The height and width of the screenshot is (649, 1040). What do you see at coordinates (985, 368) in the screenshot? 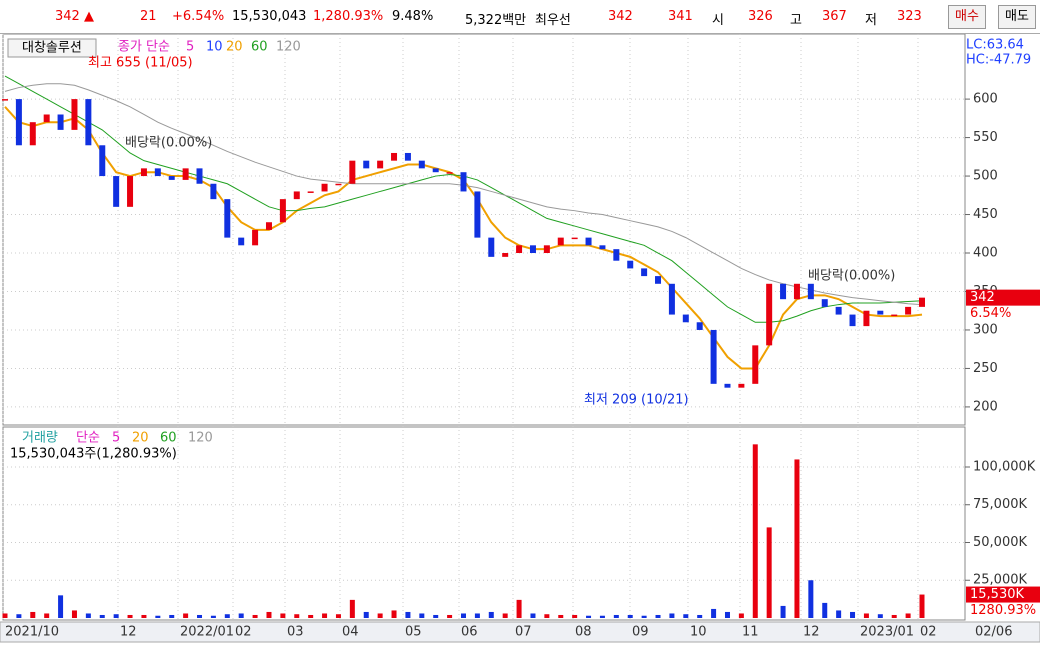
I see `y-tick-label: 250` at bounding box center [985, 368].